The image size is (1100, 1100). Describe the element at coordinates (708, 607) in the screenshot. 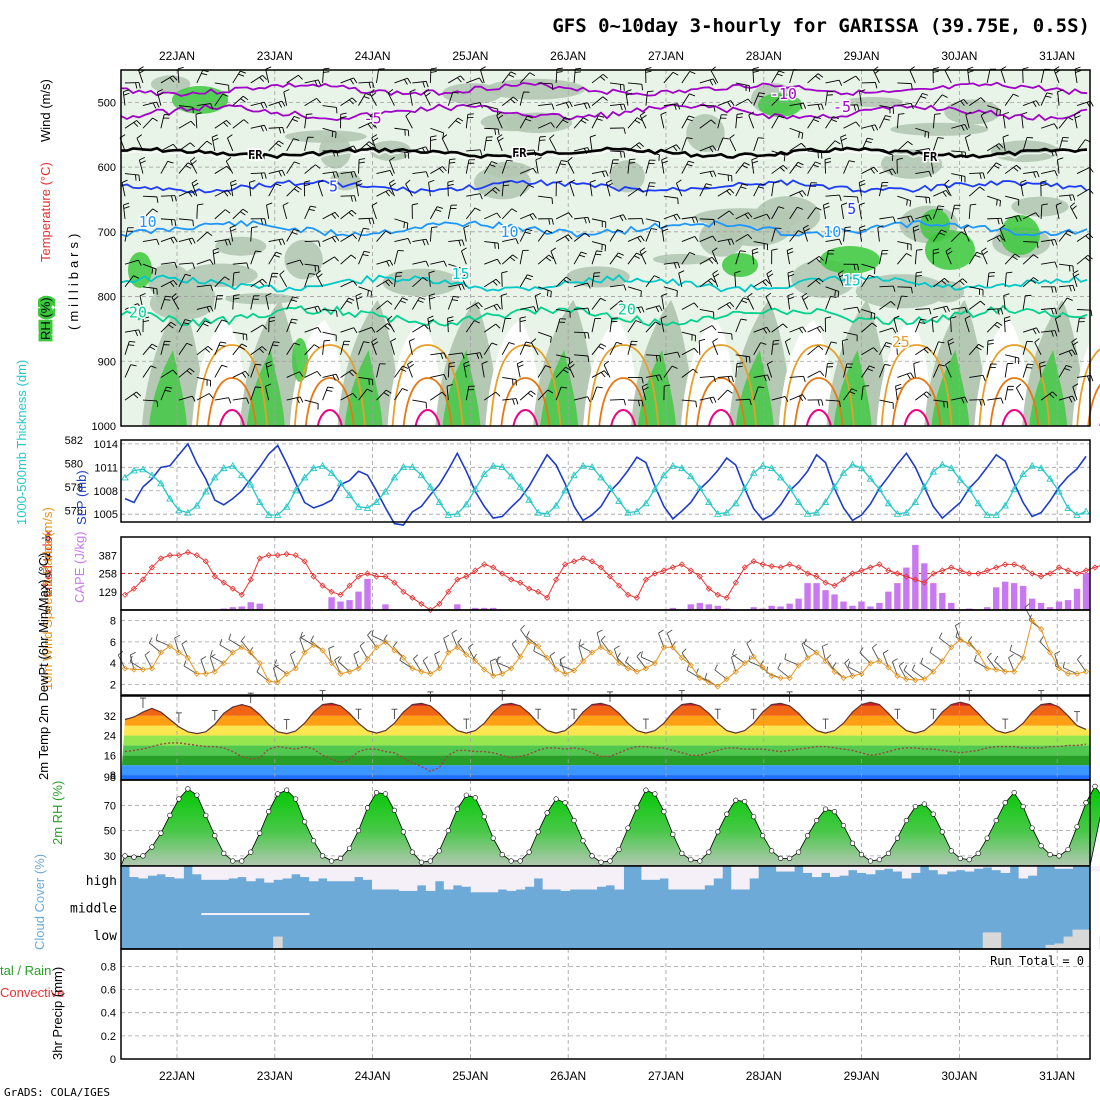

I see `cape-bar` at that location.